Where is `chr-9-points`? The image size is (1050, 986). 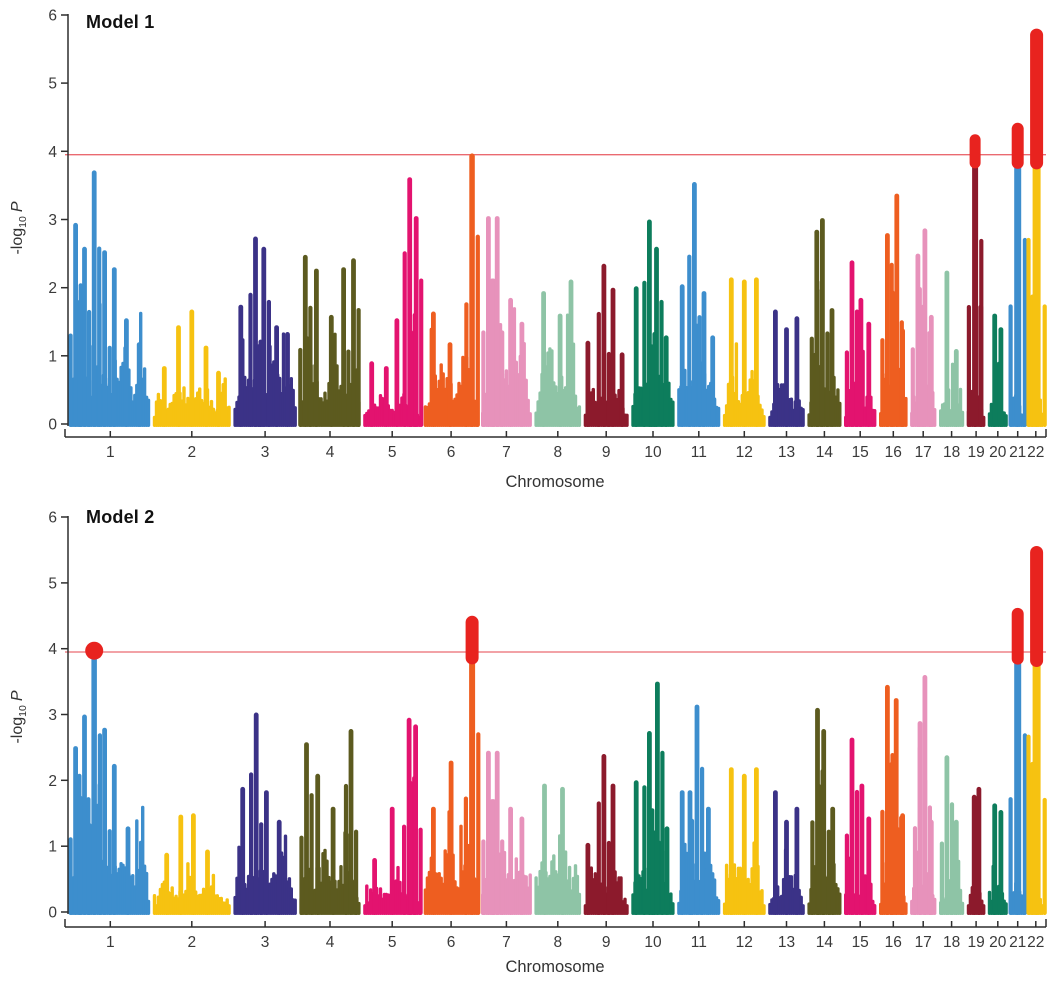 chr-9-points is located at coordinates (606, 345).